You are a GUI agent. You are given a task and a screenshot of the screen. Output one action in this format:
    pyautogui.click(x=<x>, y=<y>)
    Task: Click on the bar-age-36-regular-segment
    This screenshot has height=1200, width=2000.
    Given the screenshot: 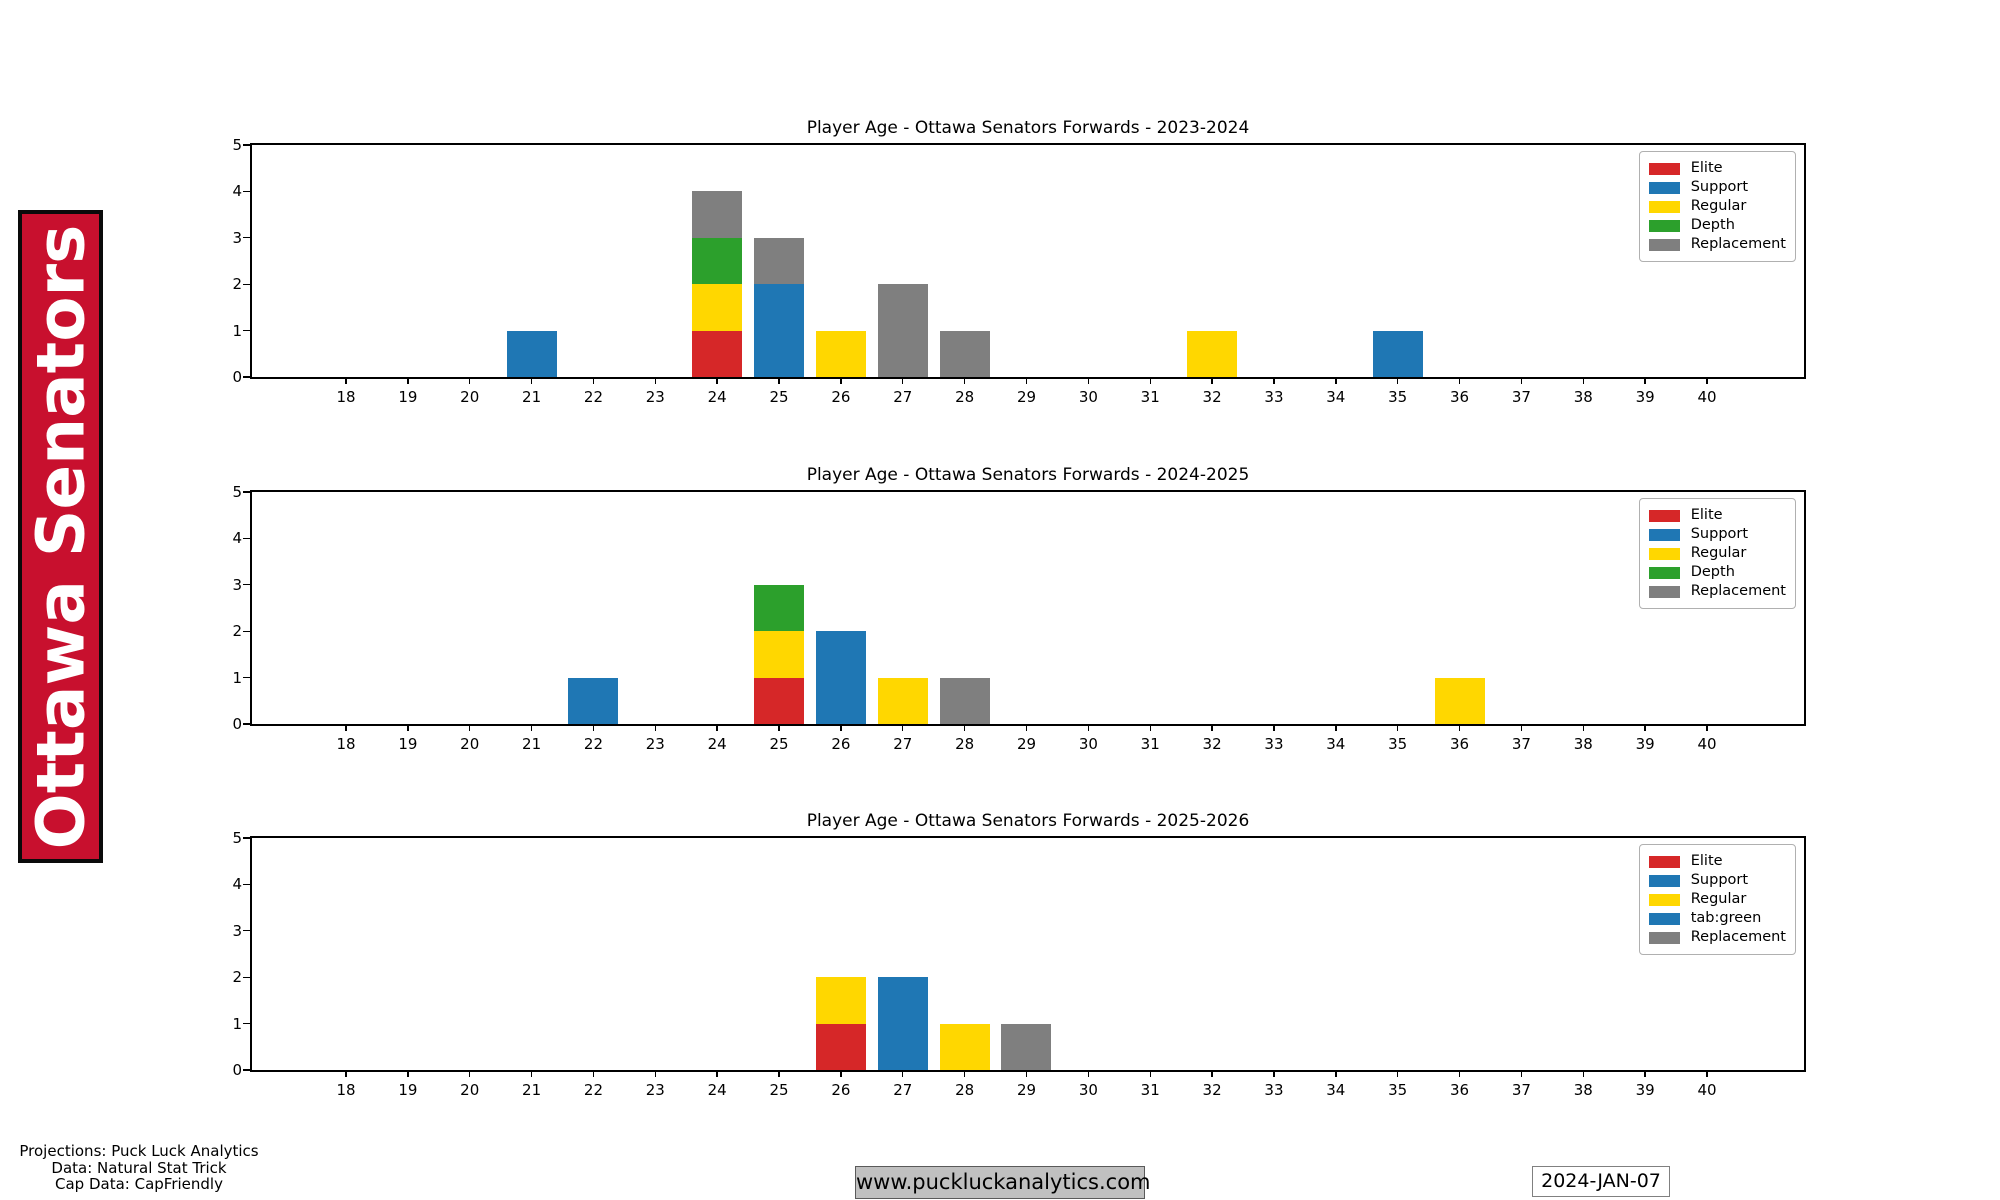 What is the action you would take?
    pyautogui.click(x=1459, y=700)
    